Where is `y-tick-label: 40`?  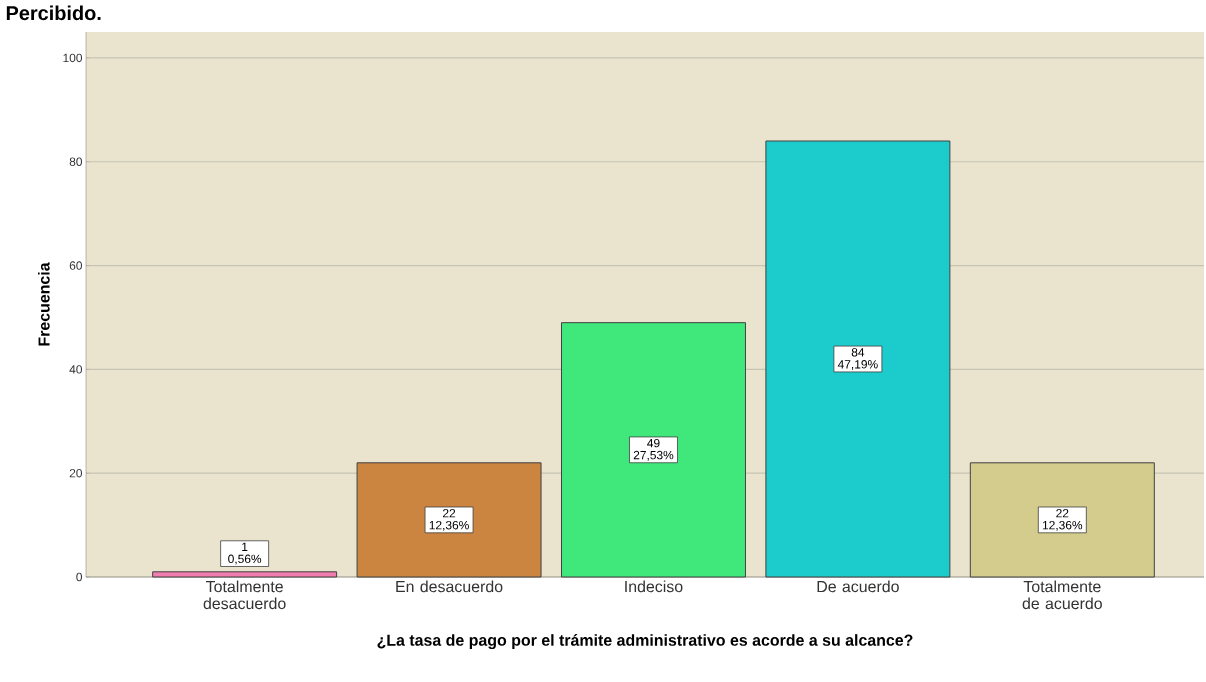
y-tick-label: 40 is located at coordinates (76, 369).